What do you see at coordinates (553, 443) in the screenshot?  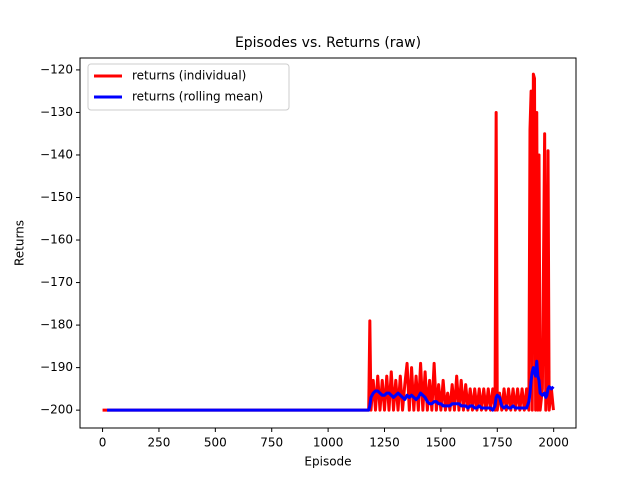 I see `x-tick-label: 2000` at bounding box center [553, 443].